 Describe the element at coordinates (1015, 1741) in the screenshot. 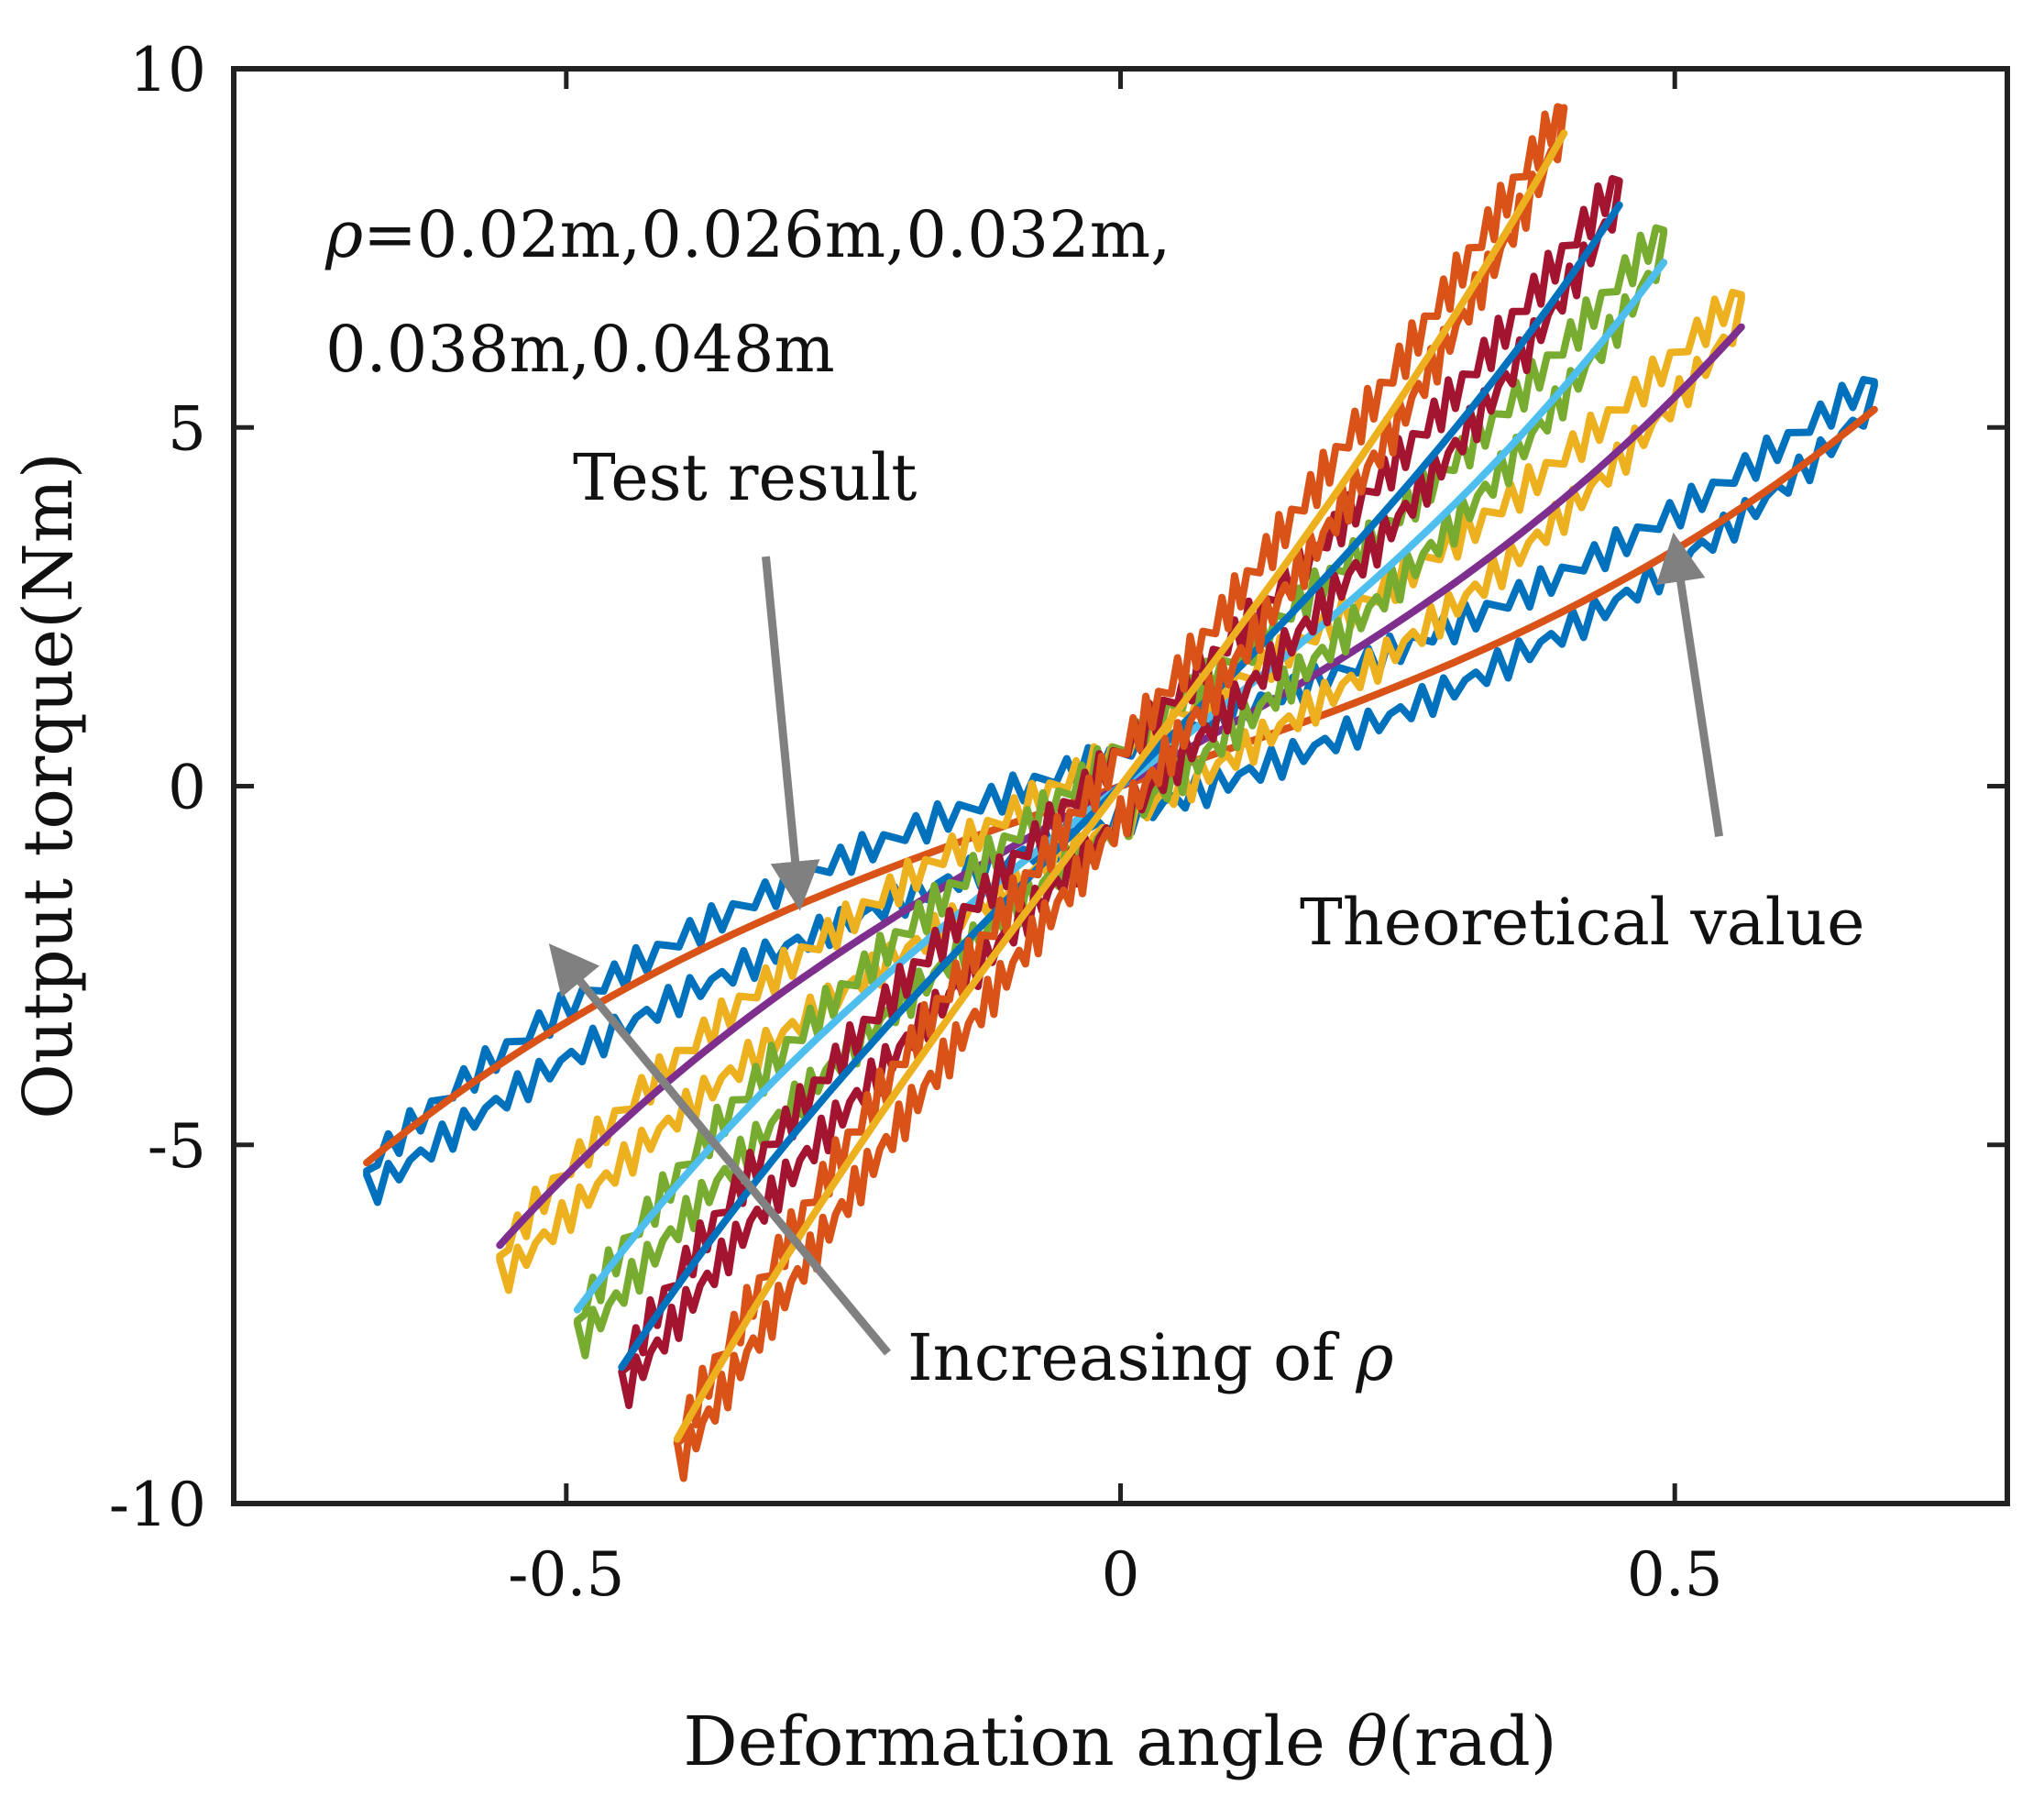

I see `x-axis-label-prefix: Deformation angle` at that location.